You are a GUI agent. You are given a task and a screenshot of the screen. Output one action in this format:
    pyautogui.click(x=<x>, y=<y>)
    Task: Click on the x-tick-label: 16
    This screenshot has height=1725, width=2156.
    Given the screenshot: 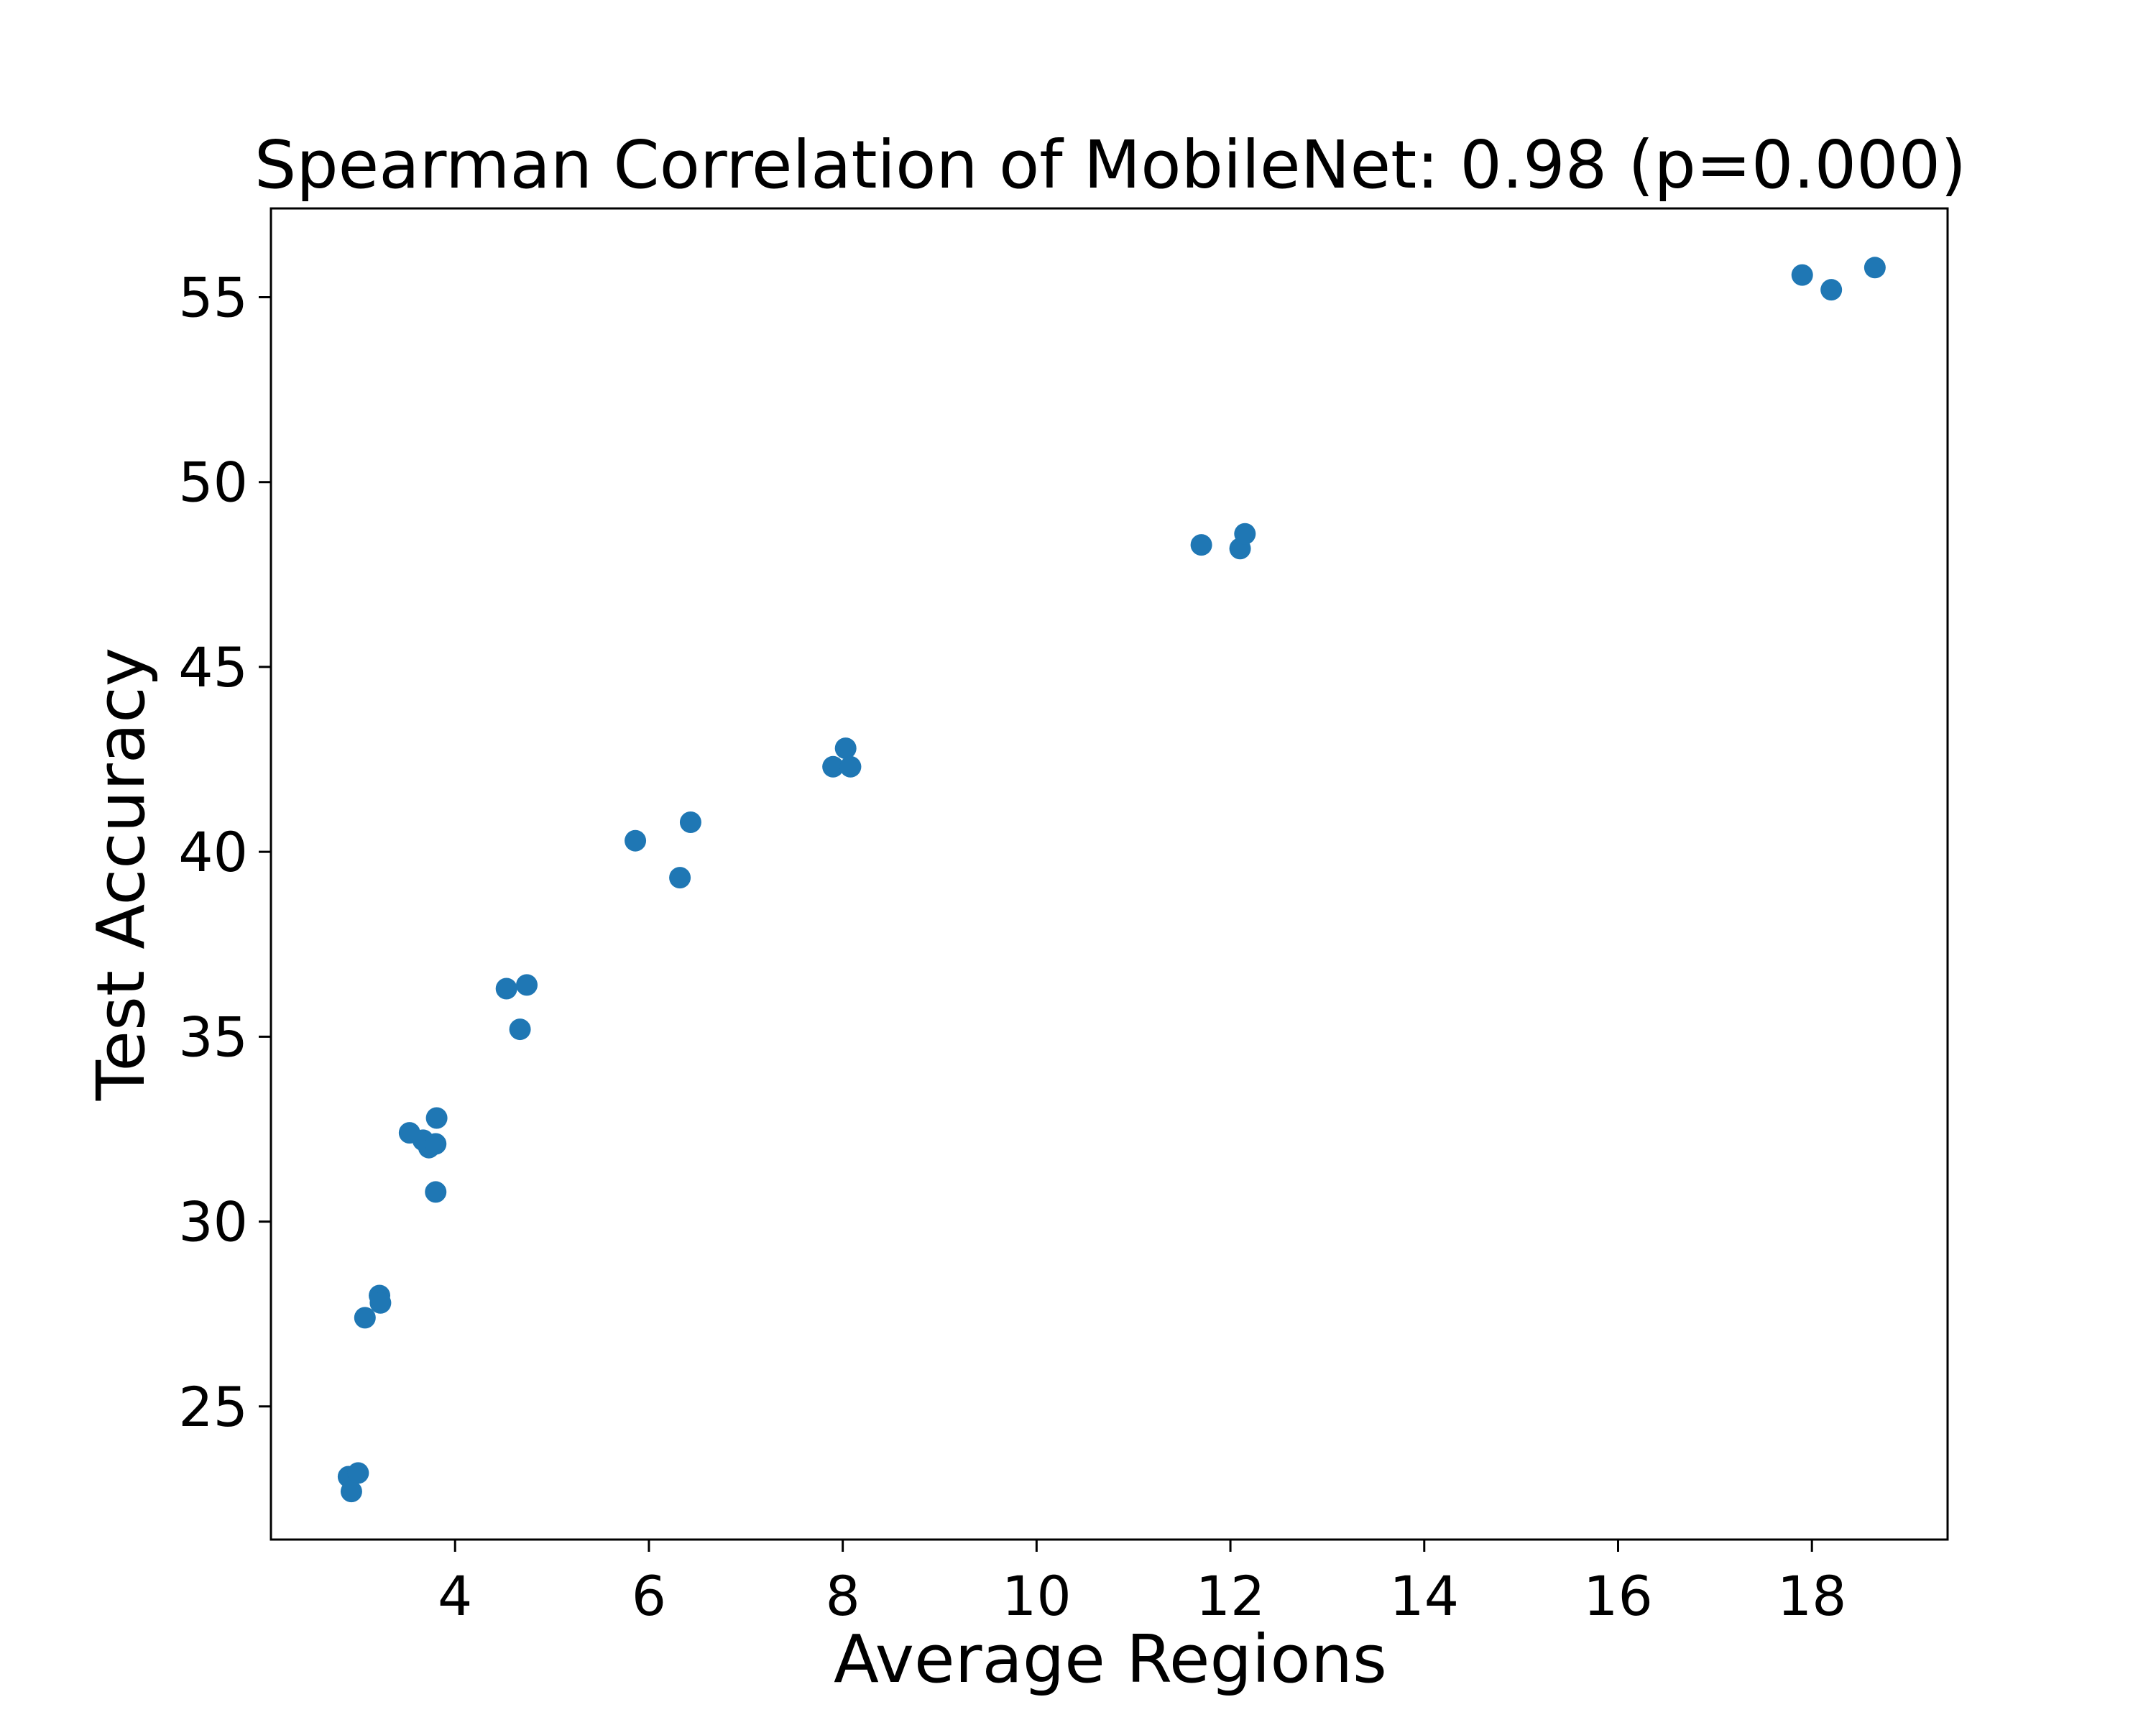 What is the action you would take?
    pyautogui.click(x=1618, y=1596)
    